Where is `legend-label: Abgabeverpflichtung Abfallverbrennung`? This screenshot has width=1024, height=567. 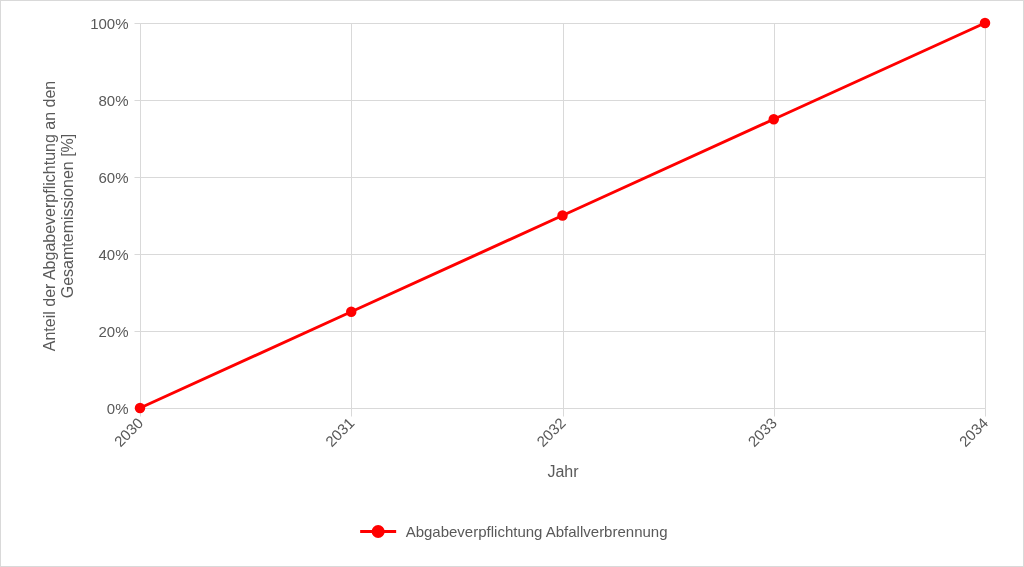
legend-label: Abgabeverpflichtung Abfallverbrennung is located at coordinates (536, 531).